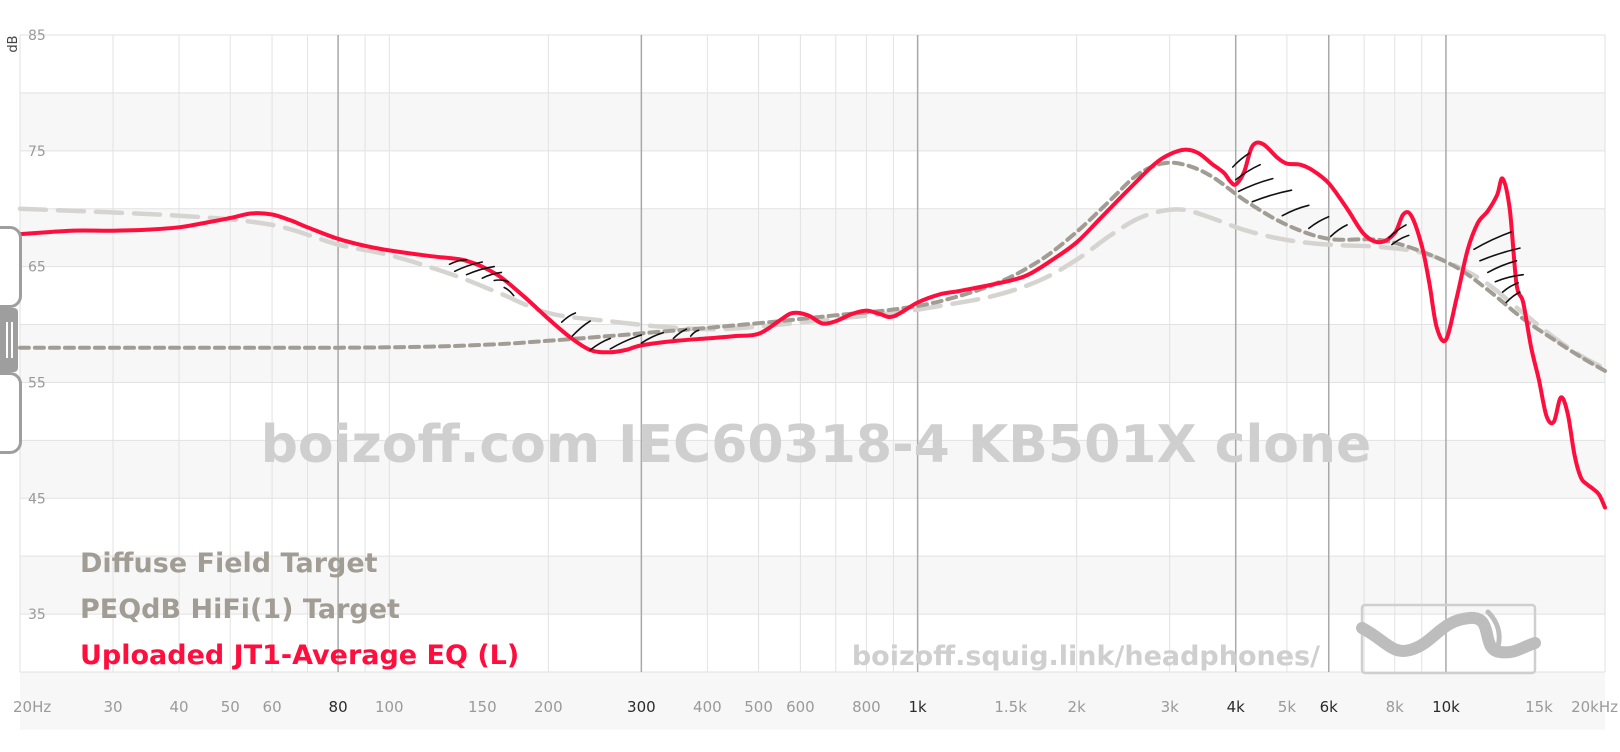 The width and height of the screenshot is (1620, 752). What do you see at coordinates (707, 707) in the screenshot?
I see `x-tick-label: 400` at bounding box center [707, 707].